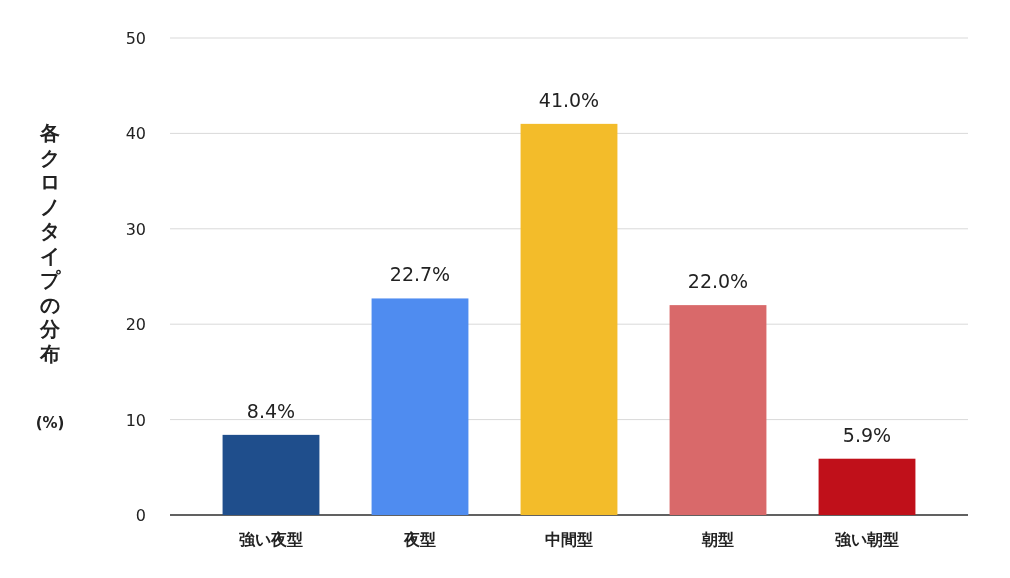 The image size is (1010, 578). What do you see at coordinates (135, 420) in the screenshot?
I see `y-tick-label: 10` at bounding box center [135, 420].